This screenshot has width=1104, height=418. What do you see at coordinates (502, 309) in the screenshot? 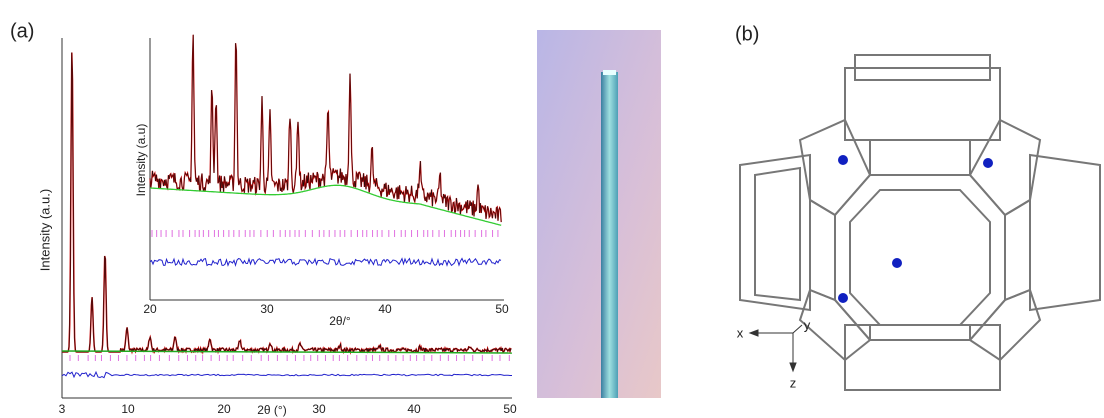
I see `inset-x-tick-label: 50` at bounding box center [502, 309].